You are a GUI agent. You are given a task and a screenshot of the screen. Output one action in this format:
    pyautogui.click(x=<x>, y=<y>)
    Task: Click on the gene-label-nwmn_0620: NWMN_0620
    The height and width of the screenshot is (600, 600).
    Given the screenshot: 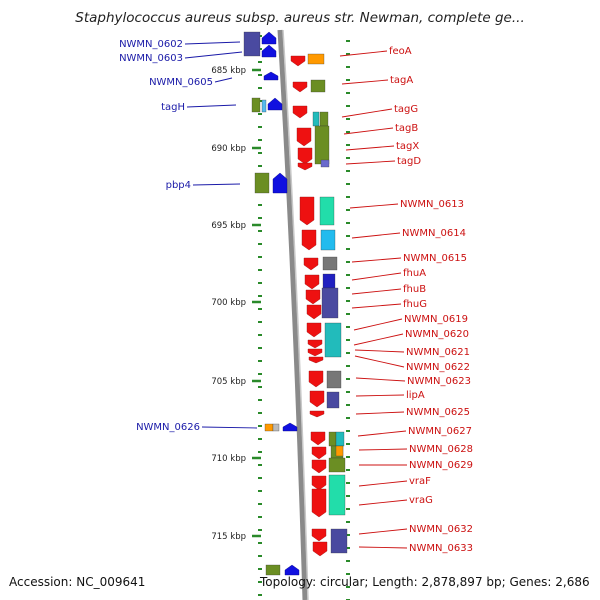 What is the action you would take?
    pyautogui.click(x=437, y=334)
    